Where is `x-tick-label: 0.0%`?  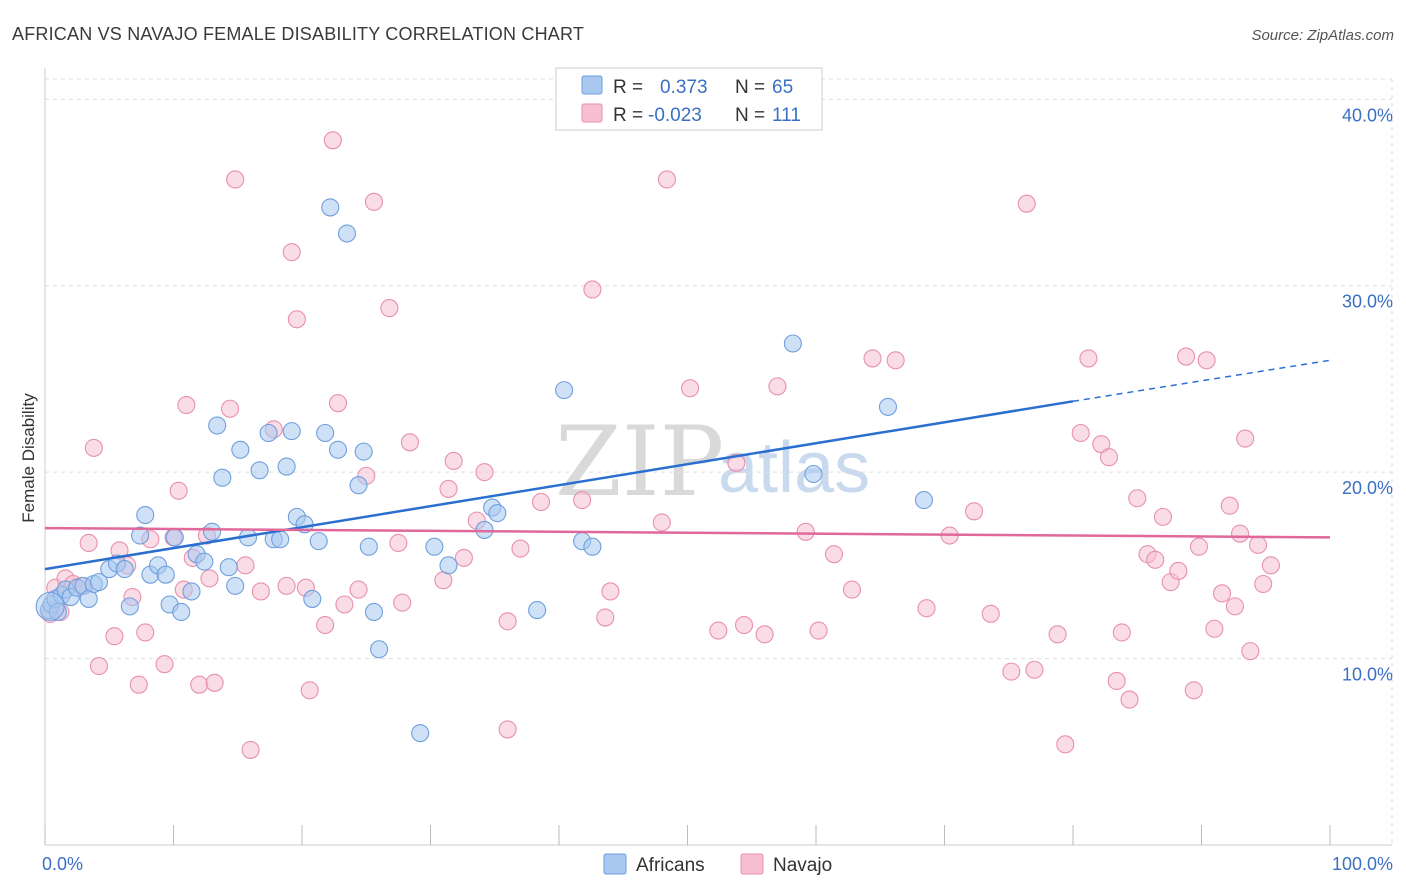 x-tick-label: 0.0% is located at coordinates (62, 864).